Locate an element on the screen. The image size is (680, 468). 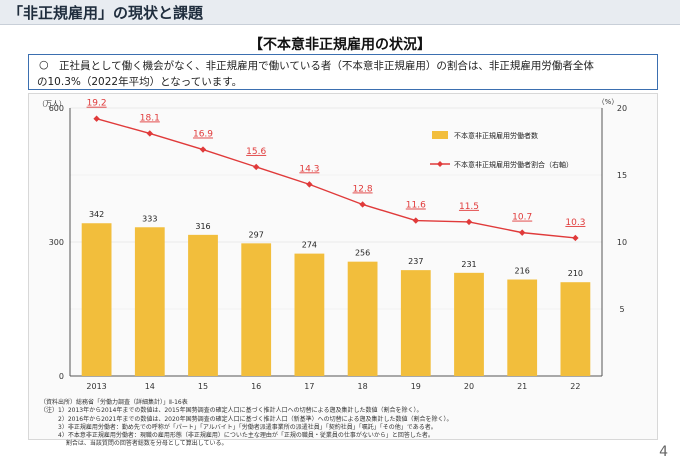
x-tick-label: 2013 is located at coordinates (96, 386).